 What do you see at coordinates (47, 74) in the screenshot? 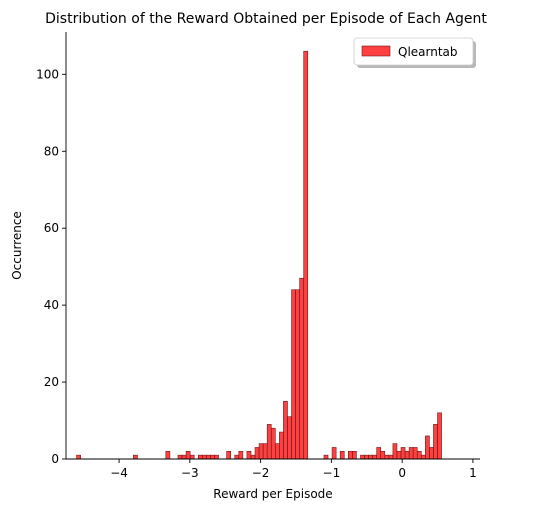
I see `y-tick-label: 100` at bounding box center [47, 74].